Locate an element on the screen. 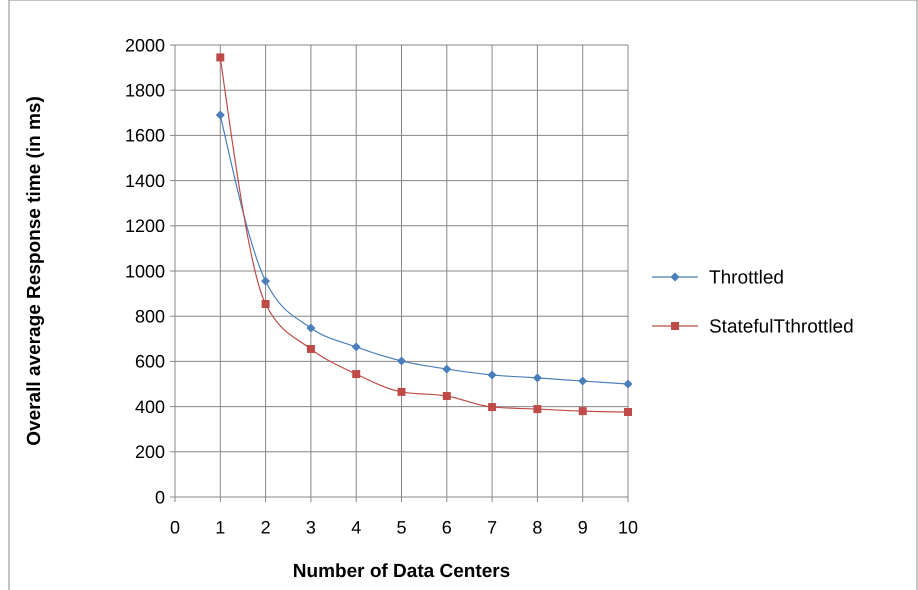  y-tick-label: 200 is located at coordinates (149, 452).